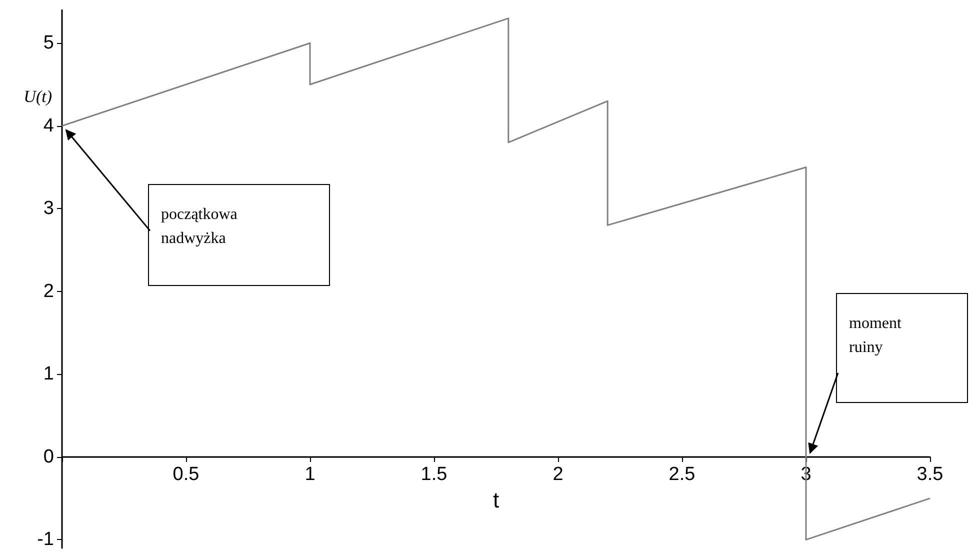 Image resolution: width=972 pixels, height=558 pixels. What do you see at coordinates (902, 347) in the screenshot?
I see `text-box: moment ruiny` at bounding box center [902, 347].